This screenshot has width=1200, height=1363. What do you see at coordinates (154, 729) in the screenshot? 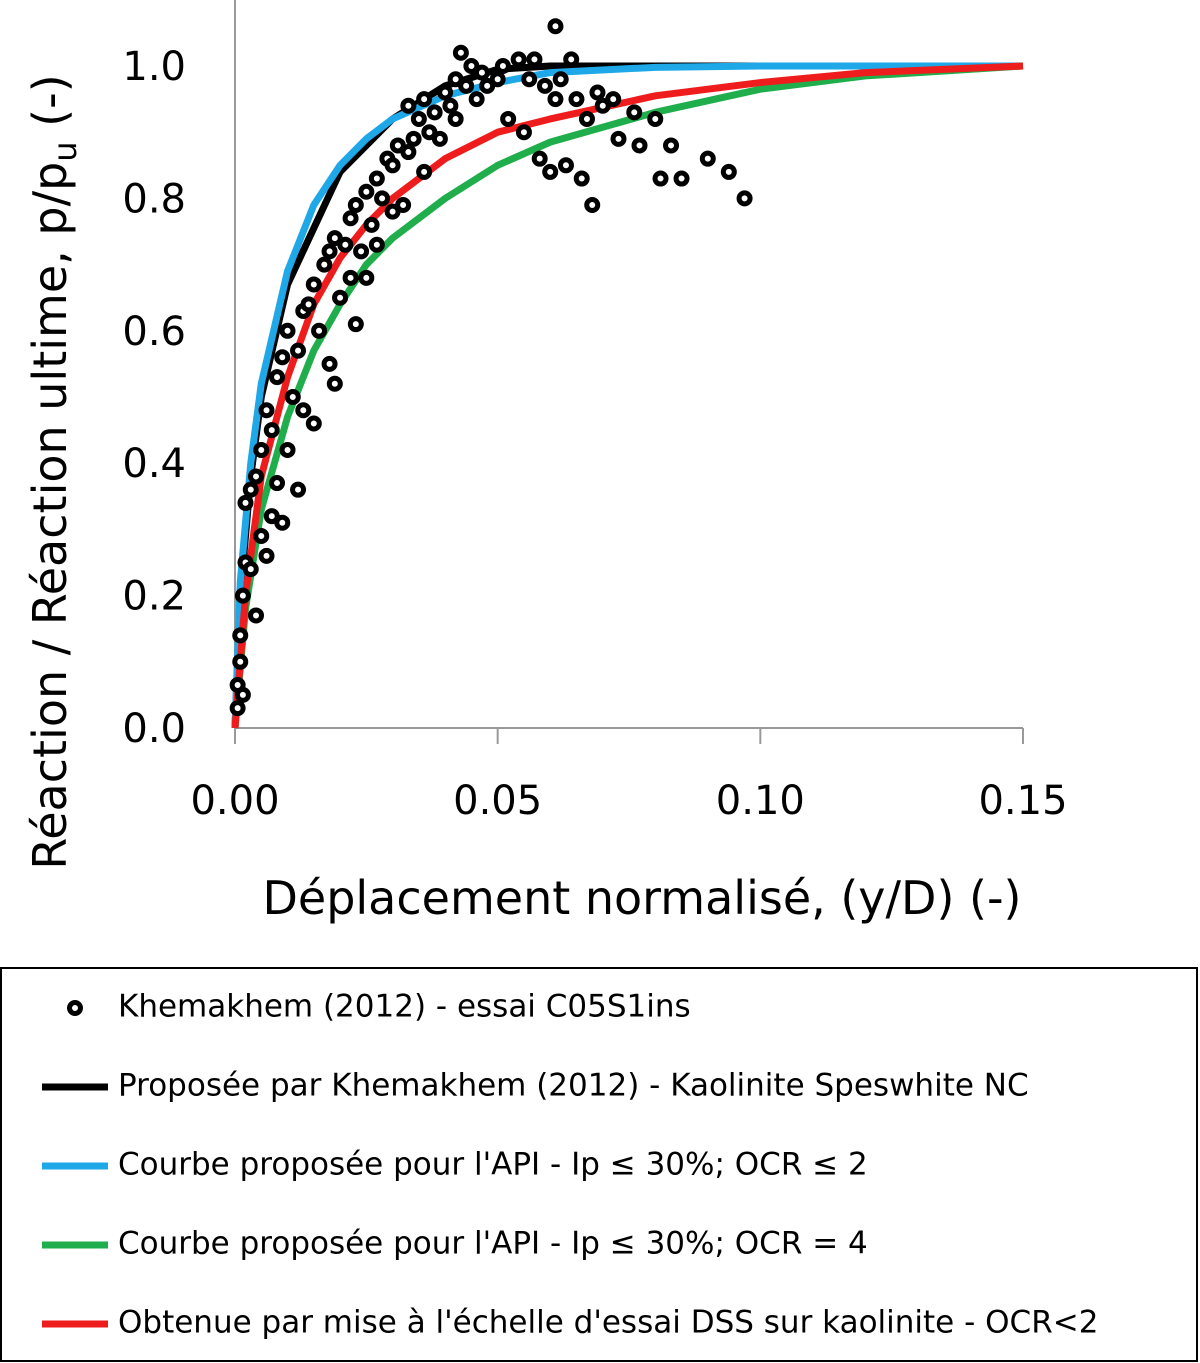
I see `y-tick-label: 0.0` at bounding box center [154, 729].